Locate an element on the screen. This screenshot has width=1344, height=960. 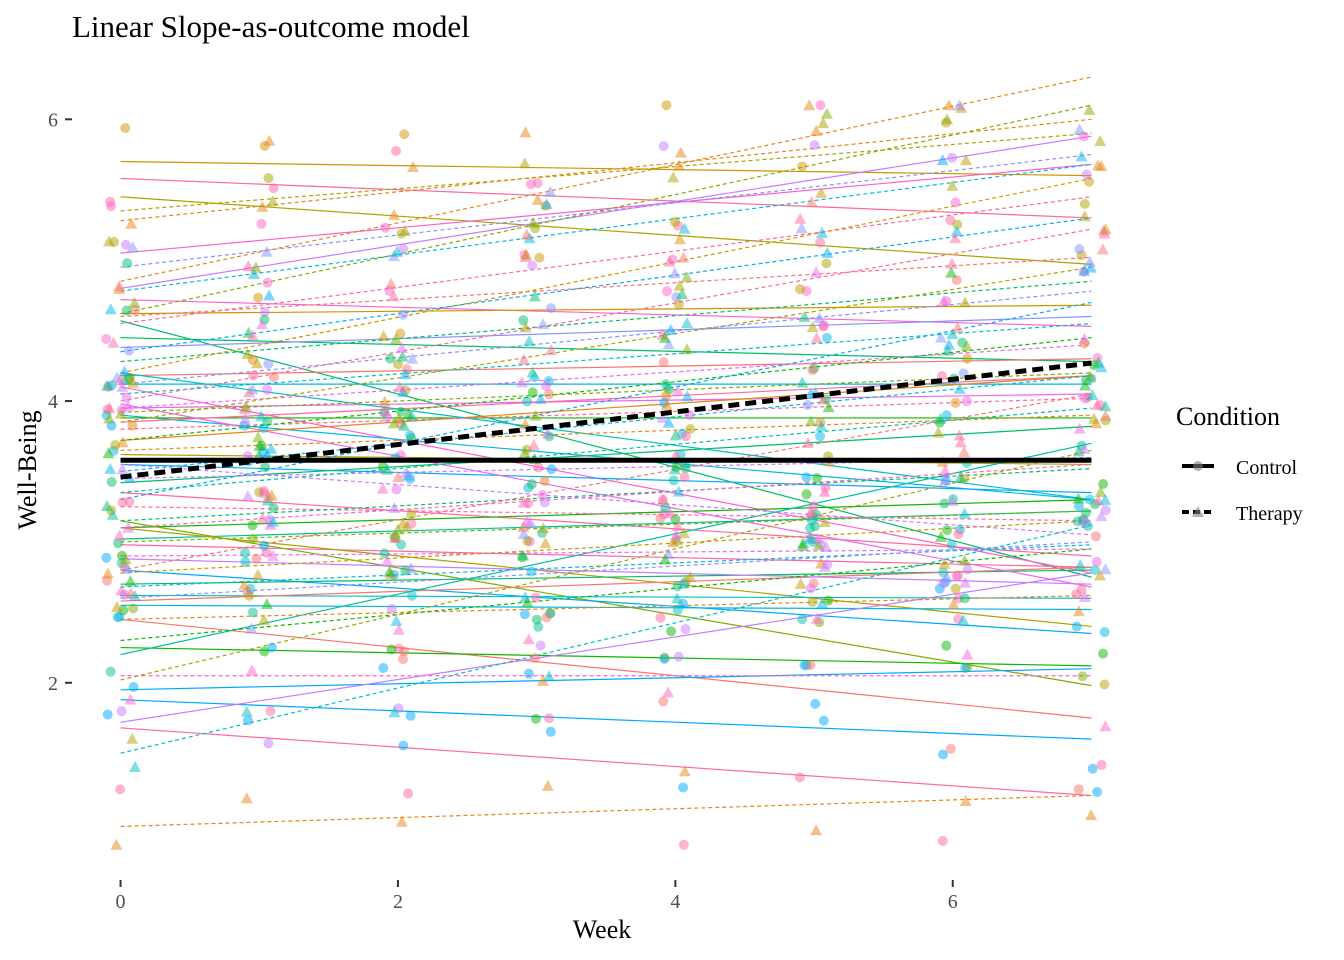
x-tick-label: 4 is located at coordinates (675, 902).